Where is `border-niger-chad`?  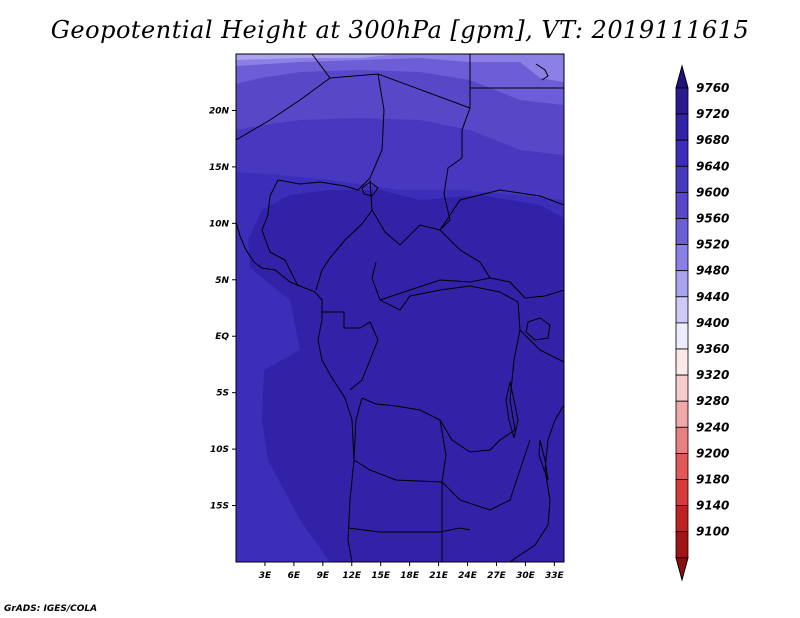 border-niger-chad is located at coordinates (327, 135).